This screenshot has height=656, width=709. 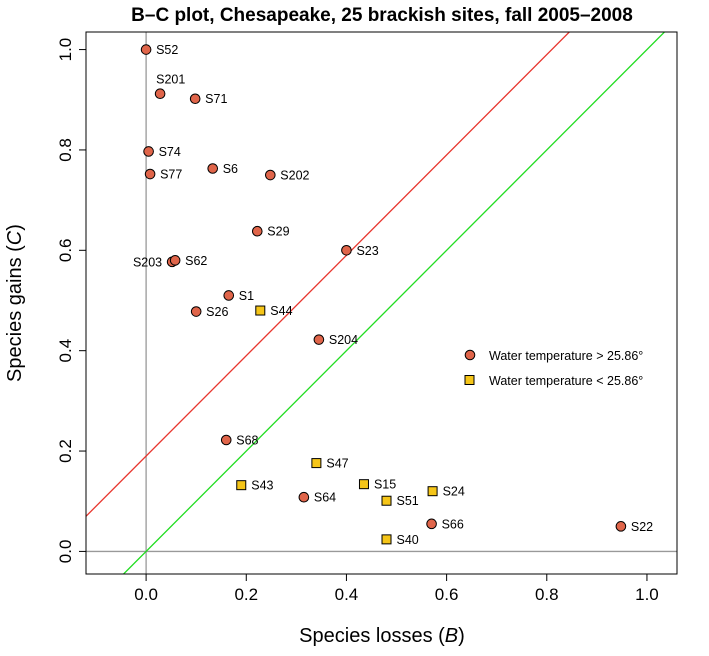 I want to click on x-tick-label: 0.6, so click(x=447, y=594).